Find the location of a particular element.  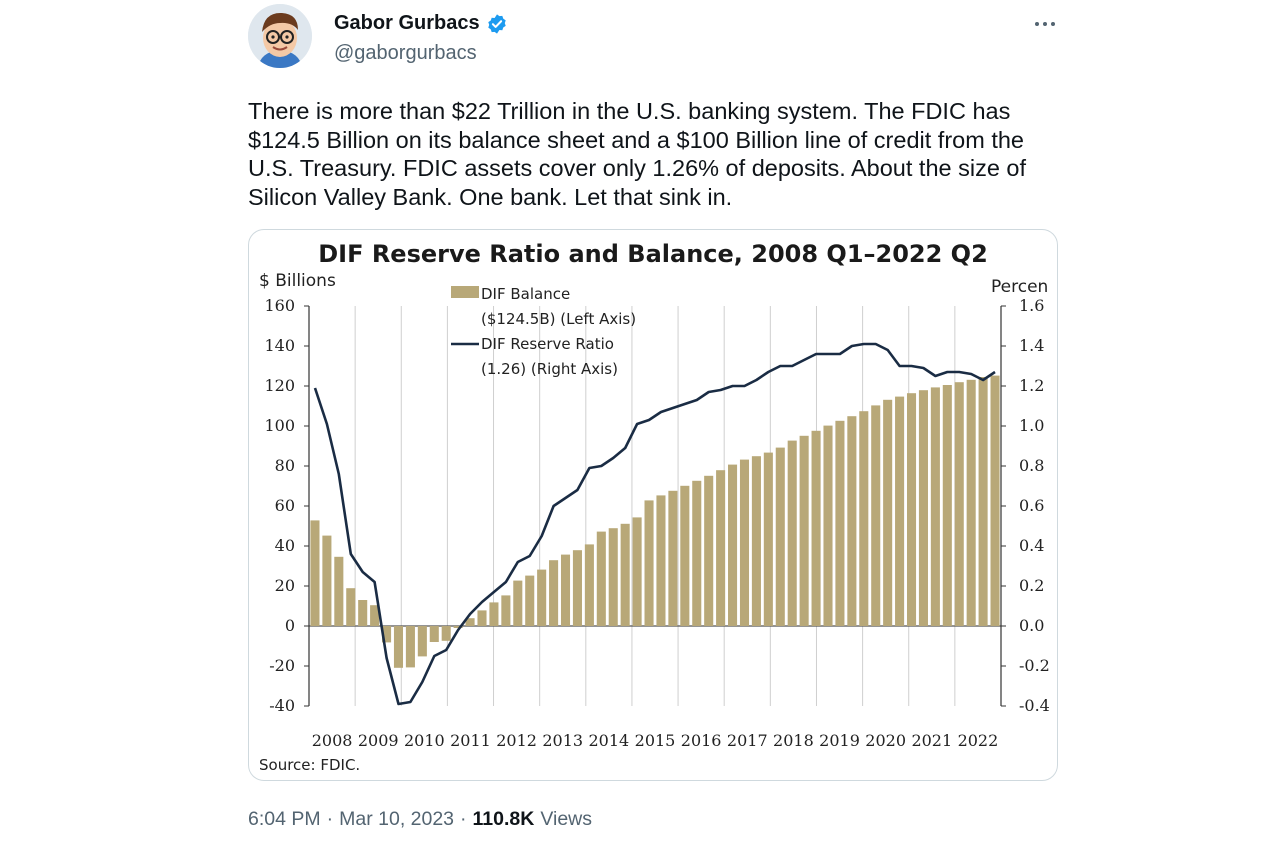

author-name-row: Gabor Gurbacs is located at coordinates (421, 23).